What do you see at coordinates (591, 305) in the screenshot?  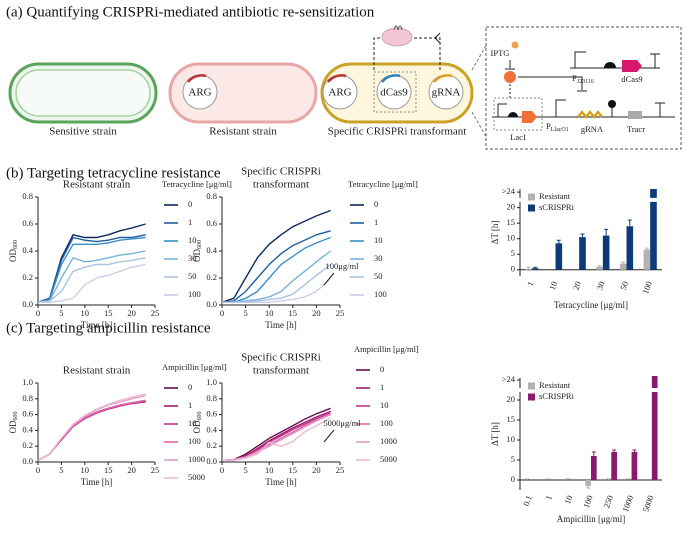 I see `x-axis-label: Tetracycline [μg/ml]` at bounding box center [591, 305].